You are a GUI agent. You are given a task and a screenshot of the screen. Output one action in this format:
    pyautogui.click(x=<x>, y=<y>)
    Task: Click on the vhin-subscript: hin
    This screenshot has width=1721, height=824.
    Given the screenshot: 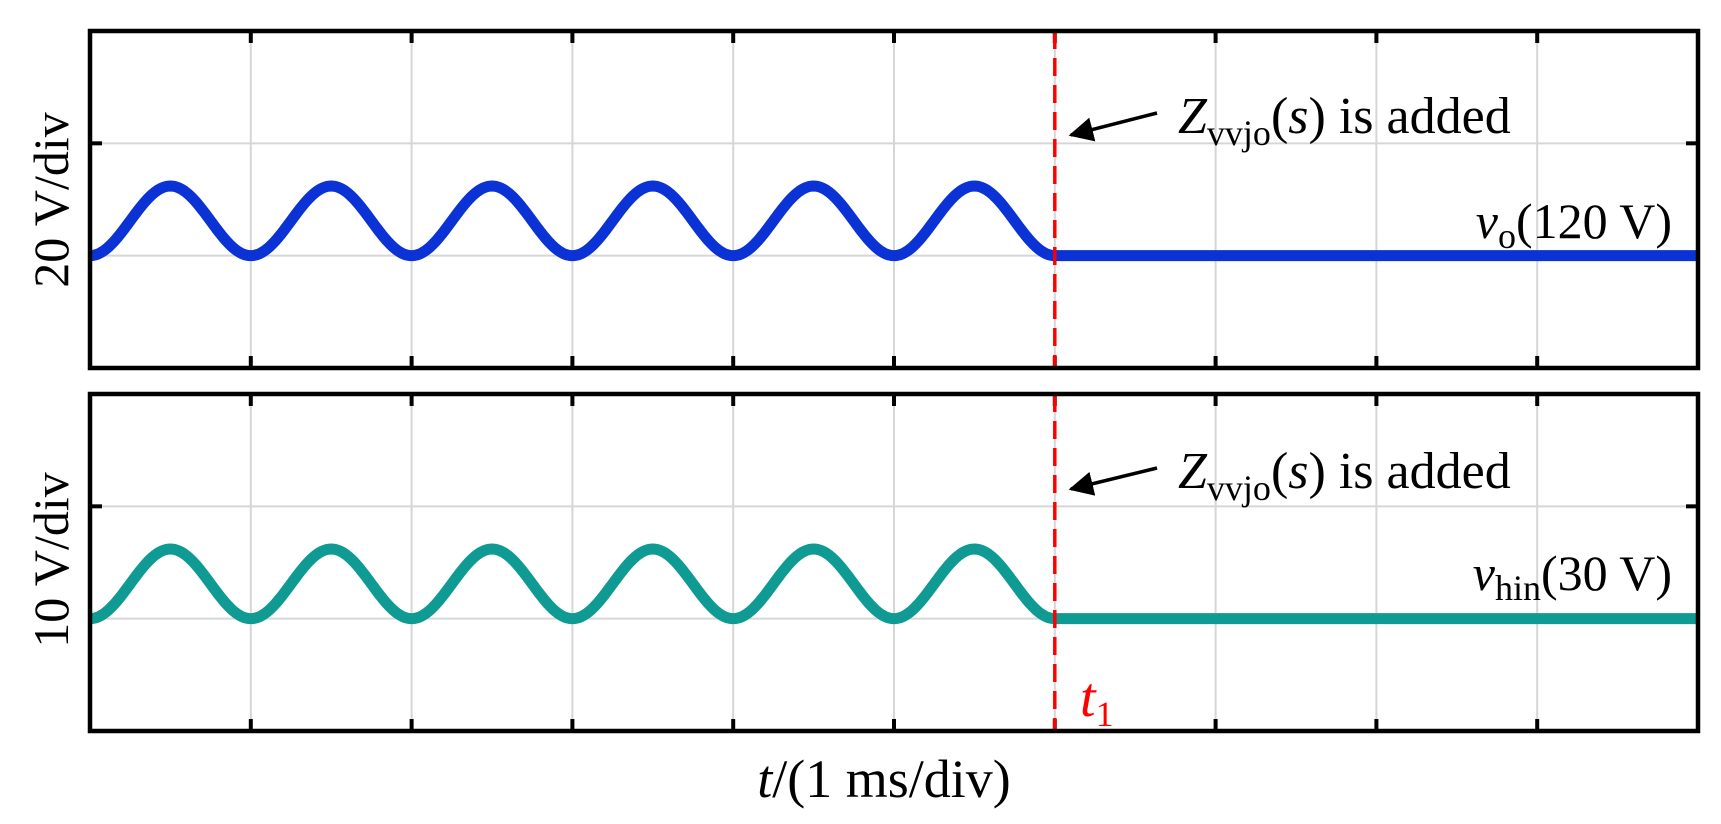 What is the action you would take?
    pyautogui.click(x=1518, y=588)
    